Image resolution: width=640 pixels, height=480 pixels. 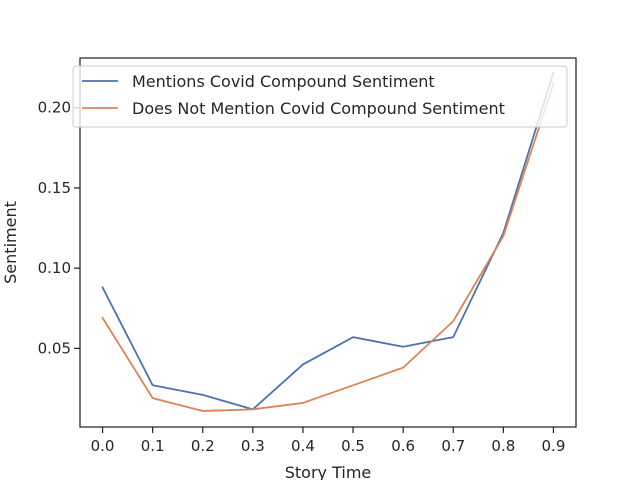 What do you see at coordinates (203, 446) in the screenshot?
I see `x-tick-label: 0.2` at bounding box center [203, 446].